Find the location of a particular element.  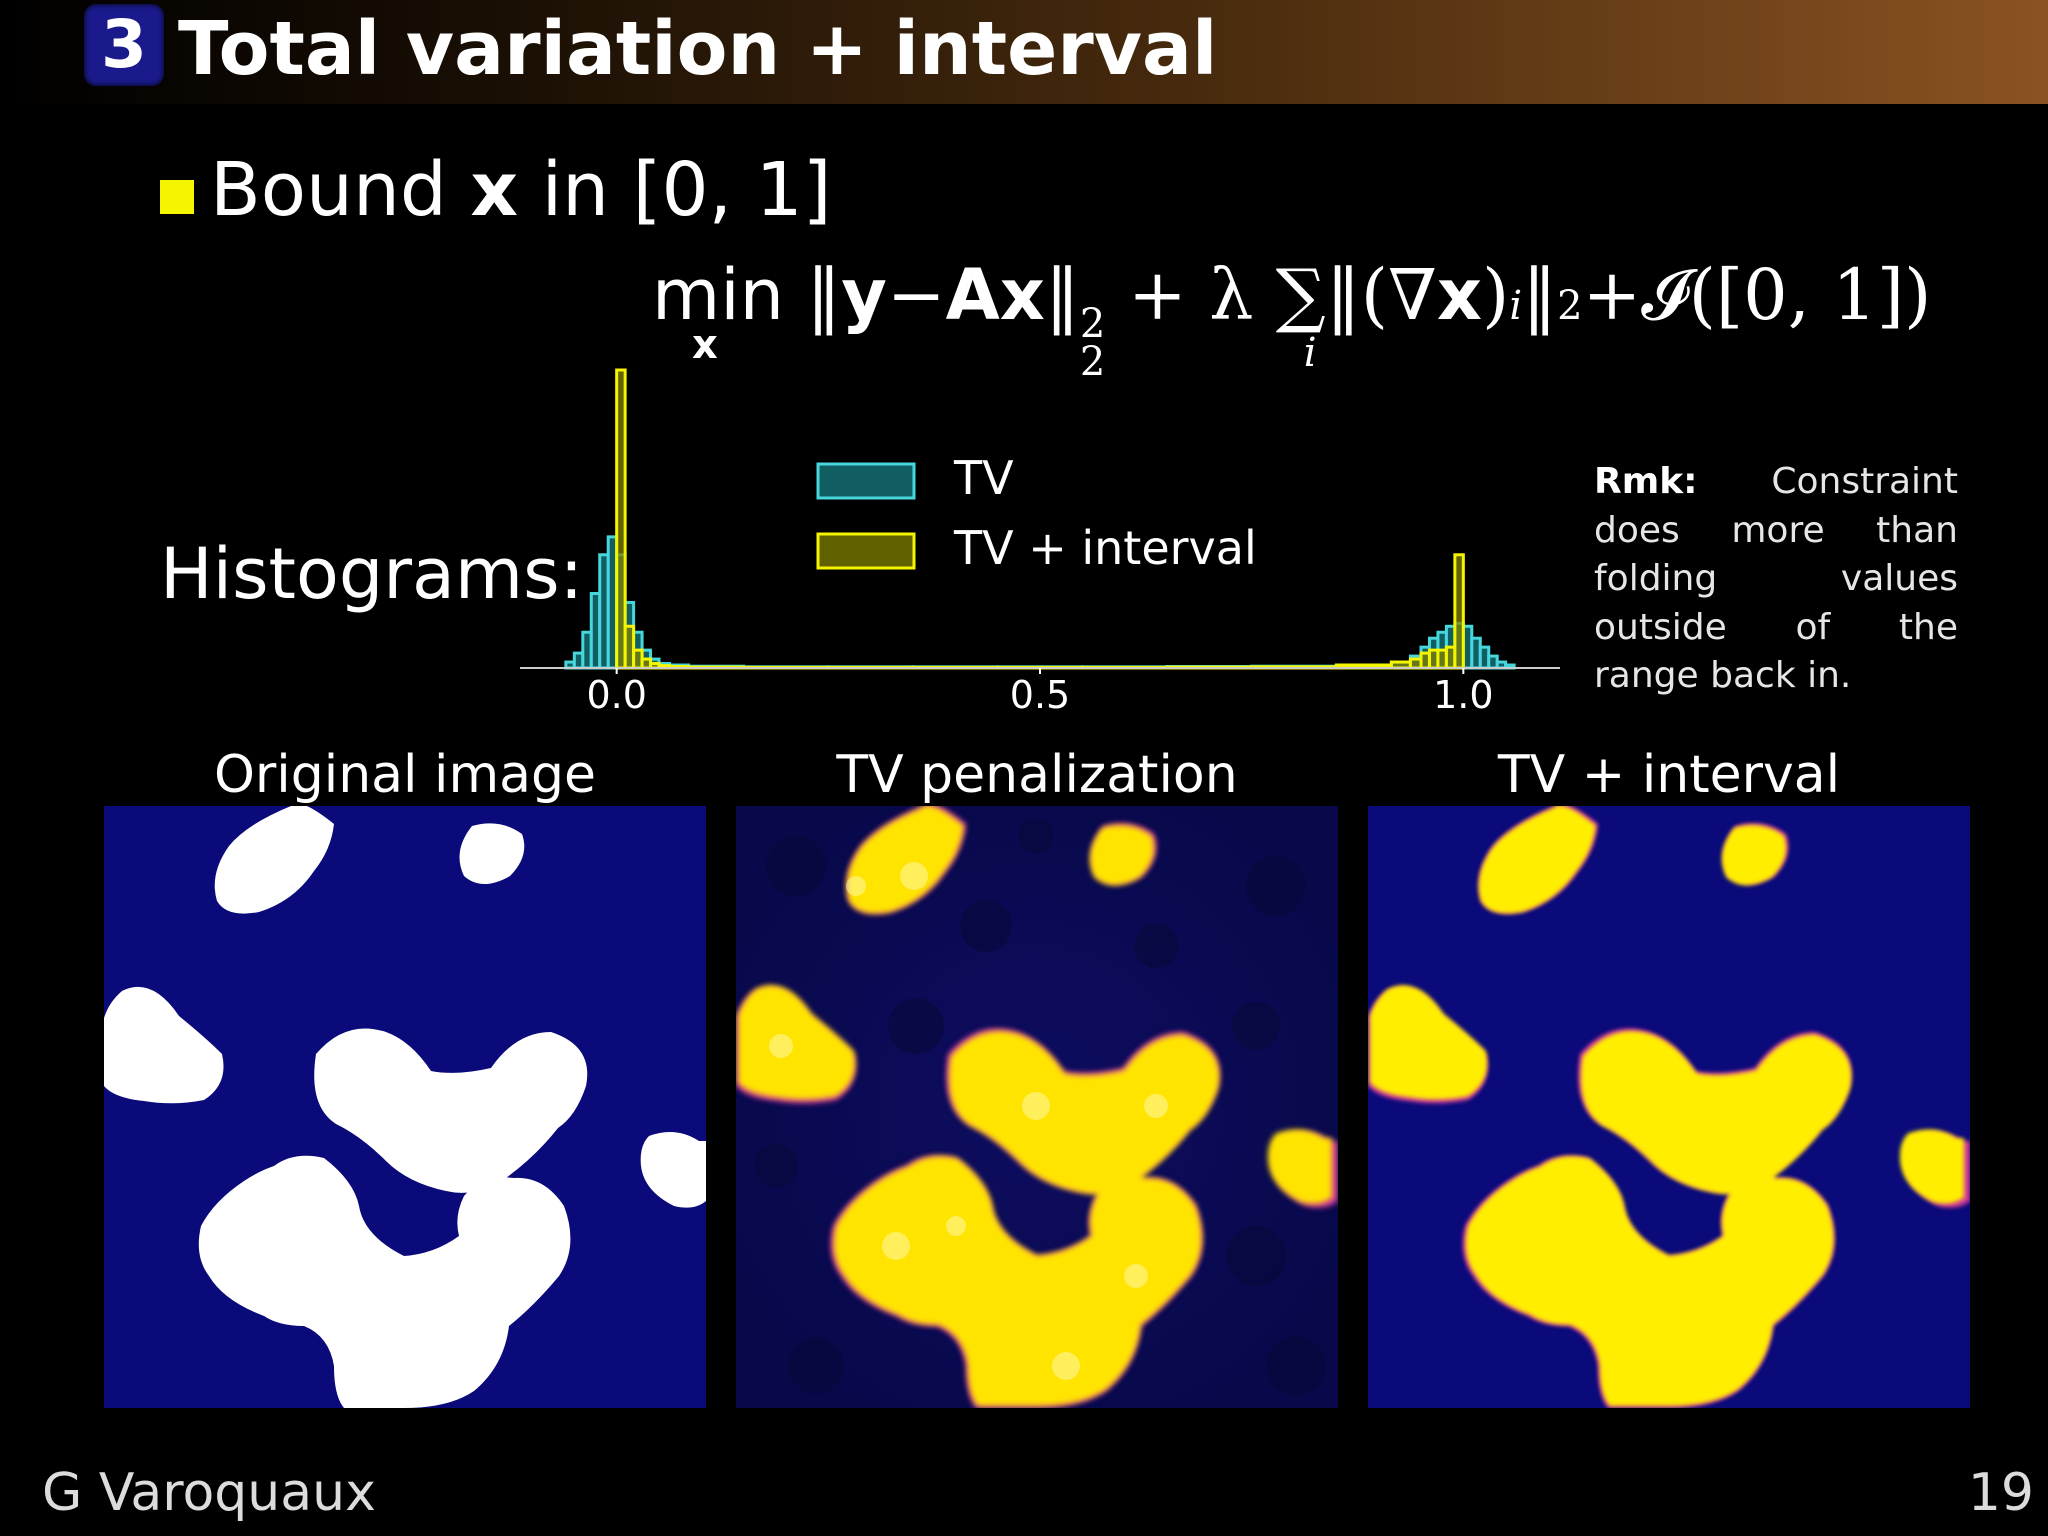

histogram-chart: 0.0 0.5 1.0 TV TV + interval is located at coordinates (1040, 539).